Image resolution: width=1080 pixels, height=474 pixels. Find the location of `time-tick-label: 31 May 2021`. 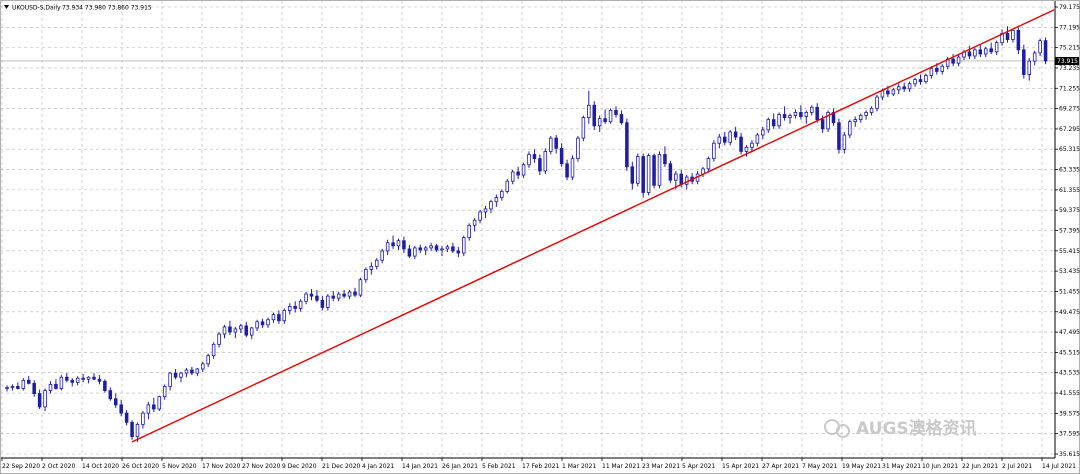

time-tick-label: 31 May 2021 is located at coordinates (901, 466).